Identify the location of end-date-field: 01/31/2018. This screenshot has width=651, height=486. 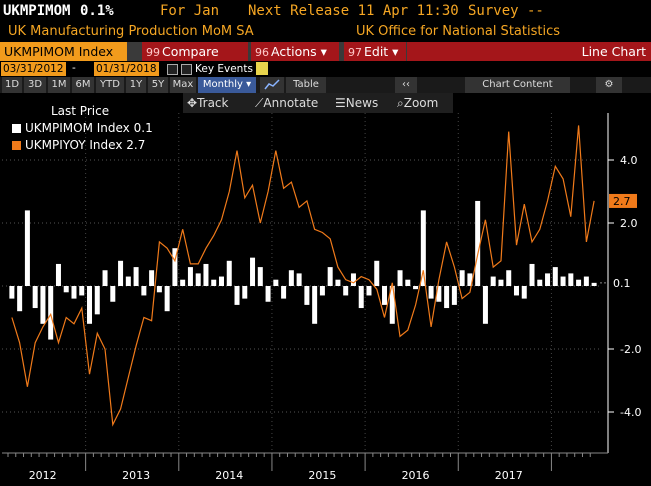
(126, 69).